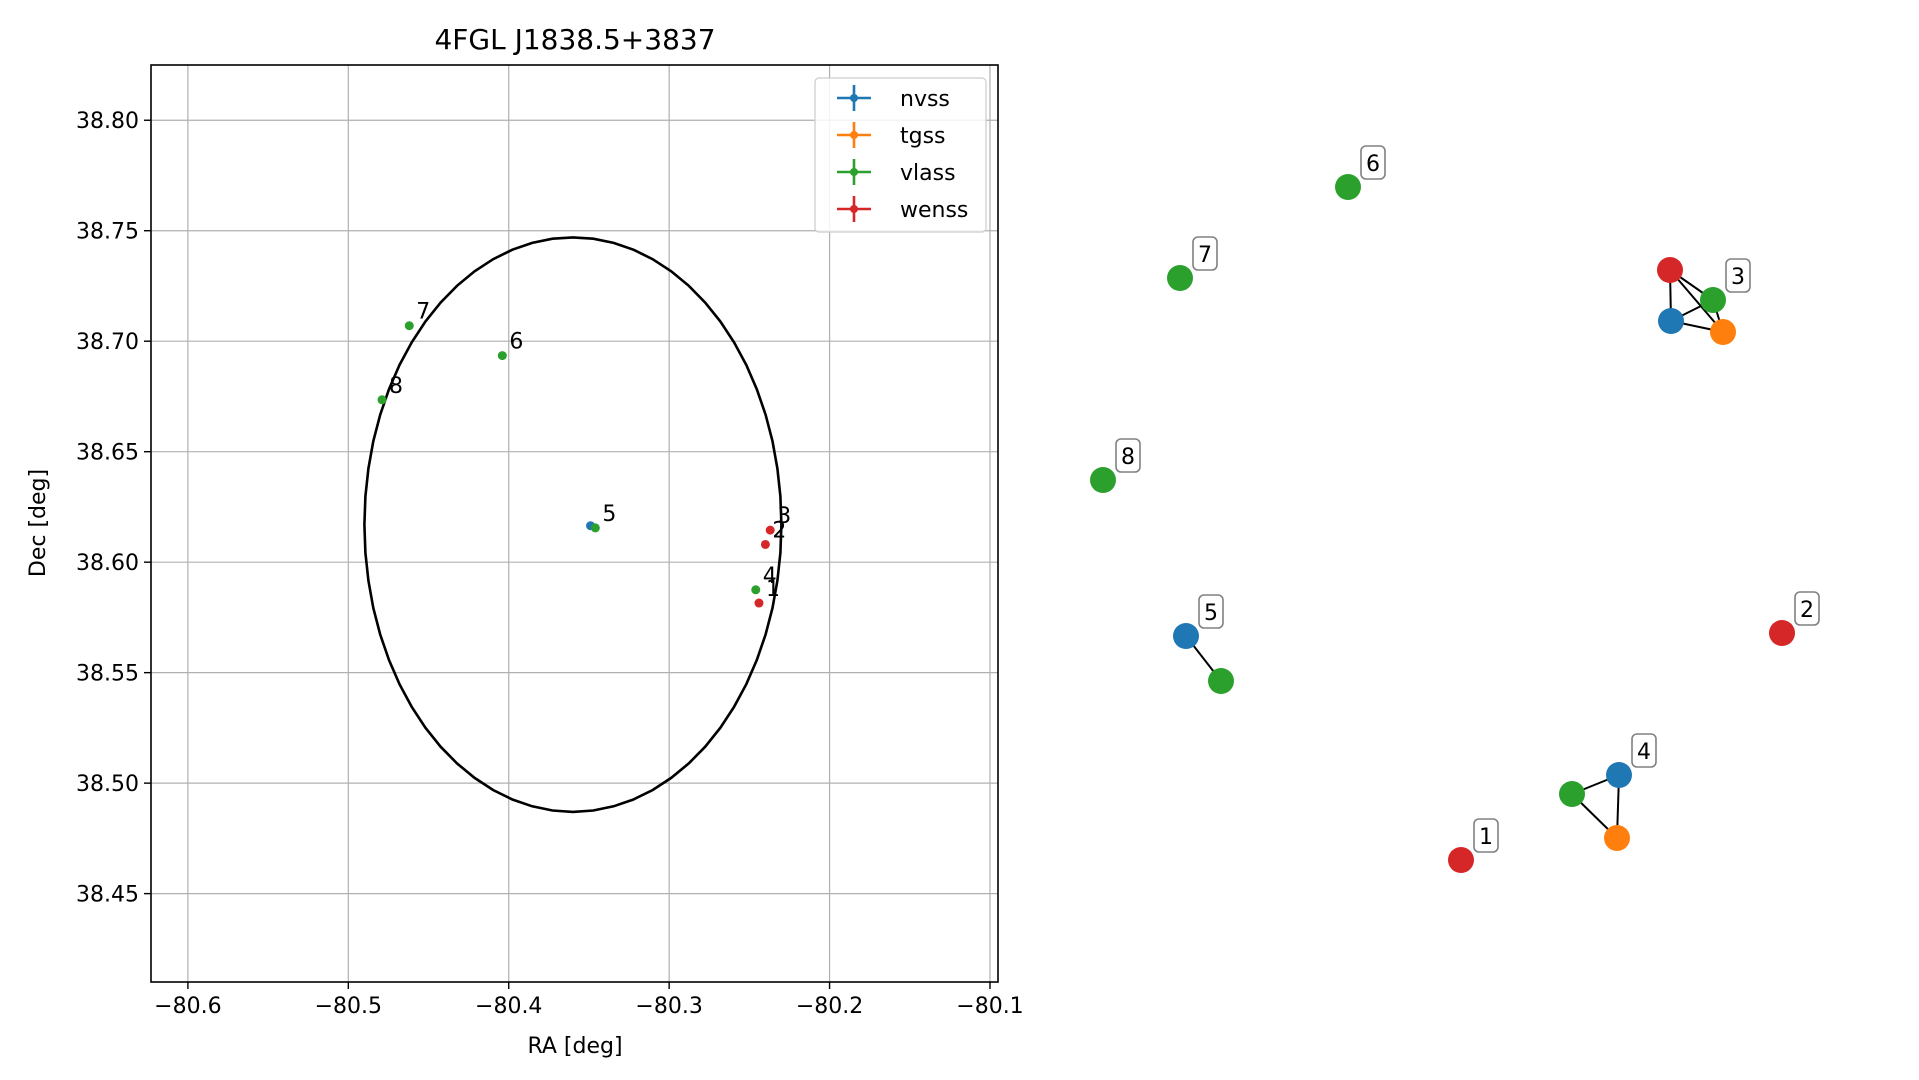 The image size is (1919, 1080). Describe the element at coordinates (576, 464) in the screenshot. I see `scatter-points` at that location.